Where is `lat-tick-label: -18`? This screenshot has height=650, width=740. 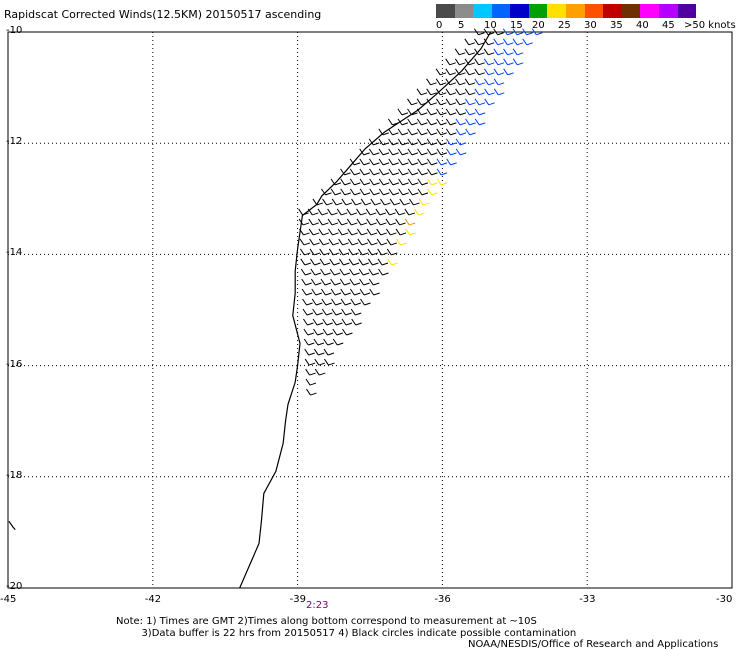
lat-tick-label: -18 is located at coordinates (14, 475).